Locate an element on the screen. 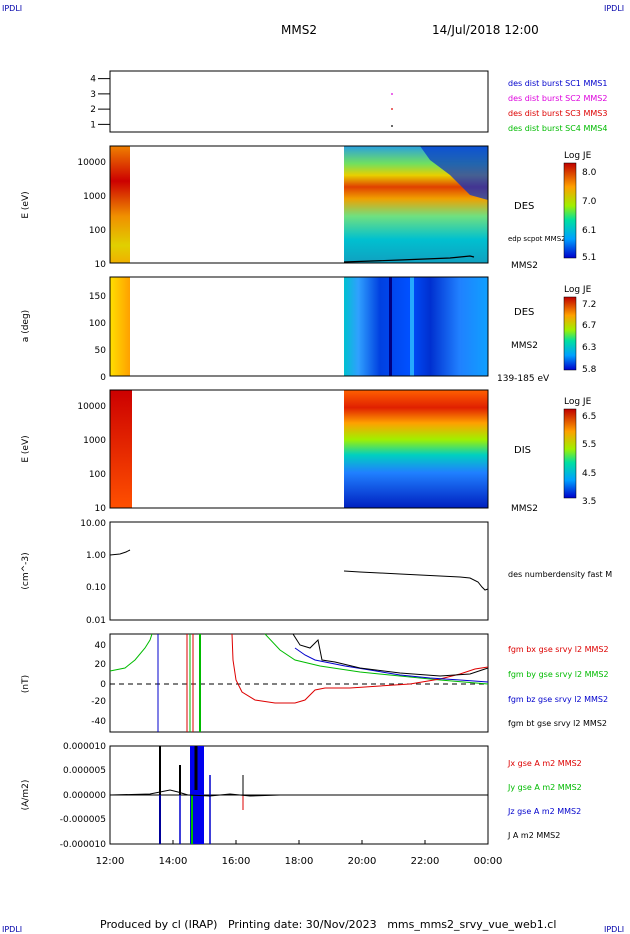 This screenshot has width=630, height=934. current-j-line is located at coordinates (298, 793).